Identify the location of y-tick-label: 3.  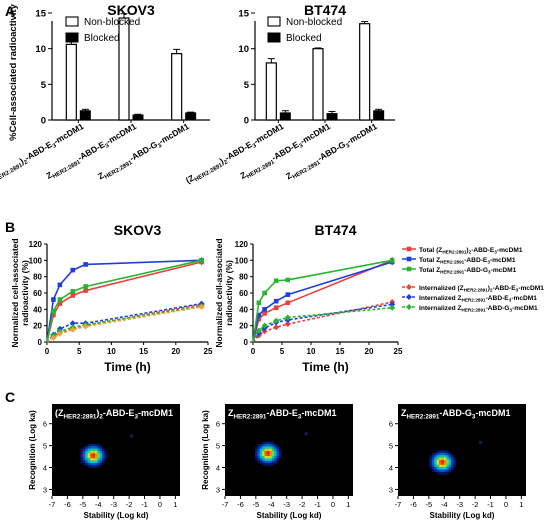
(45, 489).